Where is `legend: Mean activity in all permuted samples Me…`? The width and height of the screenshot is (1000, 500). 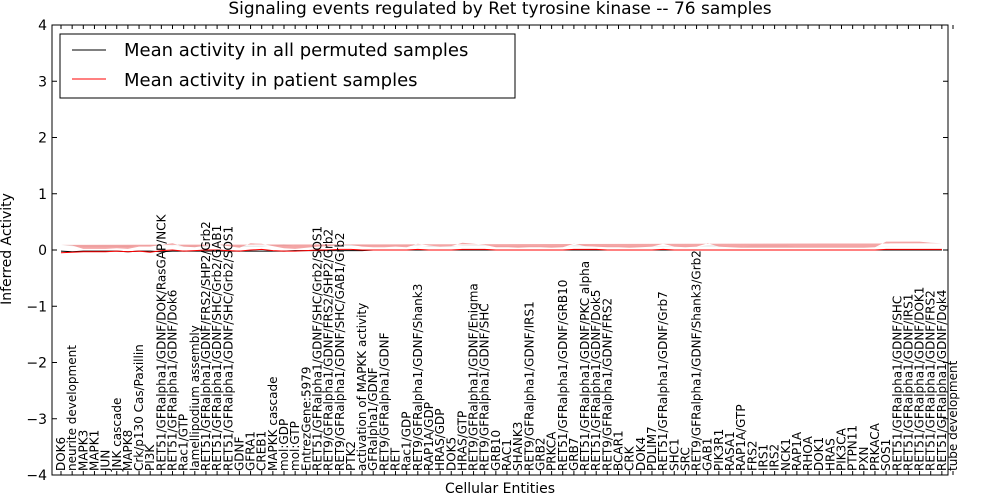
legend: Mean activity in all permuted samples Me… is located at coordinates (287, 66).